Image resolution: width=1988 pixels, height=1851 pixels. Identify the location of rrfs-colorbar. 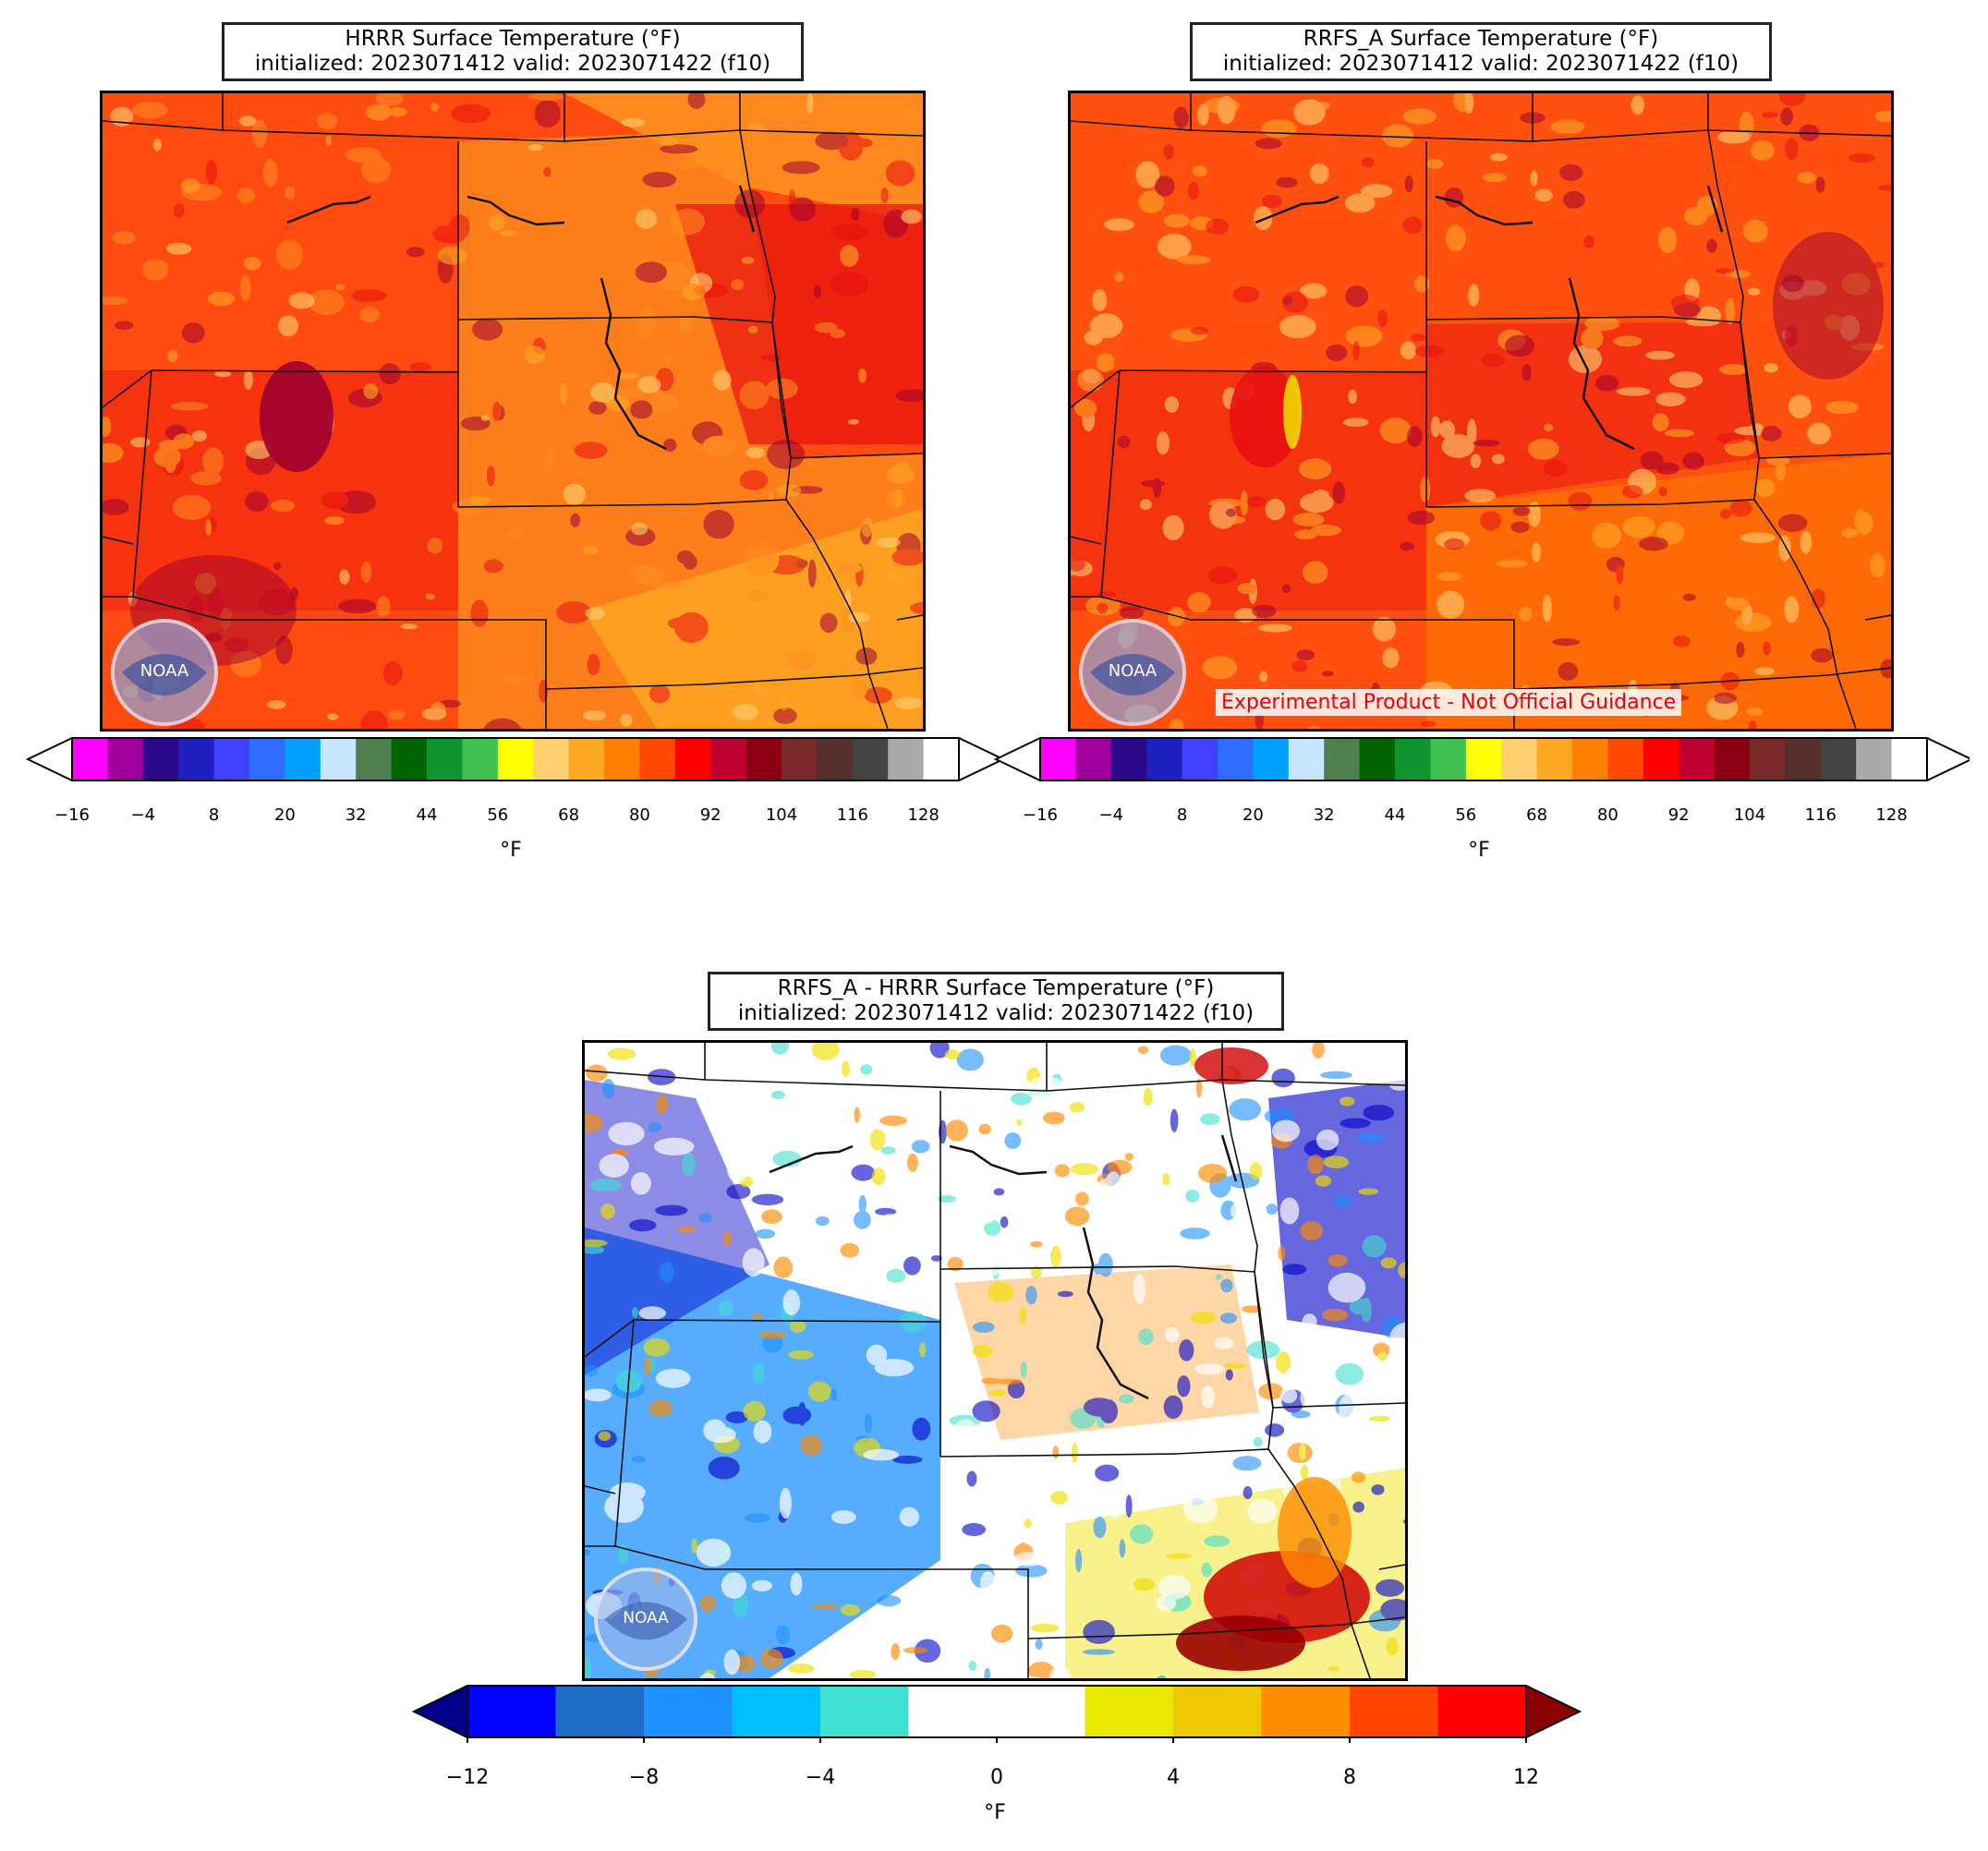
(1483, 761).